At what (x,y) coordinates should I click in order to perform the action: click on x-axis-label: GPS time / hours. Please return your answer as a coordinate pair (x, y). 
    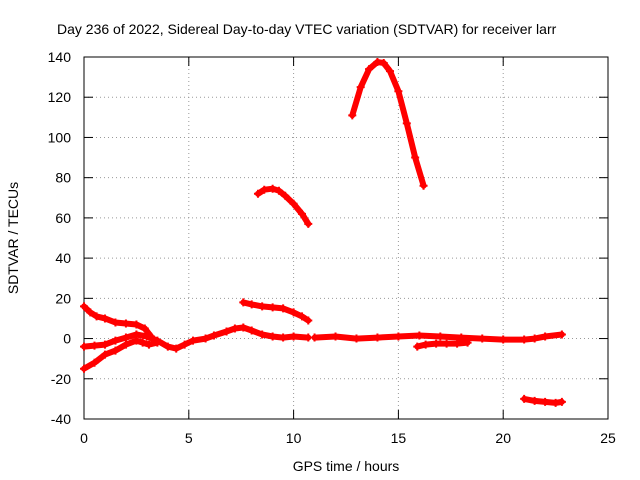
    Looking at the image, I should click on (346, 466).